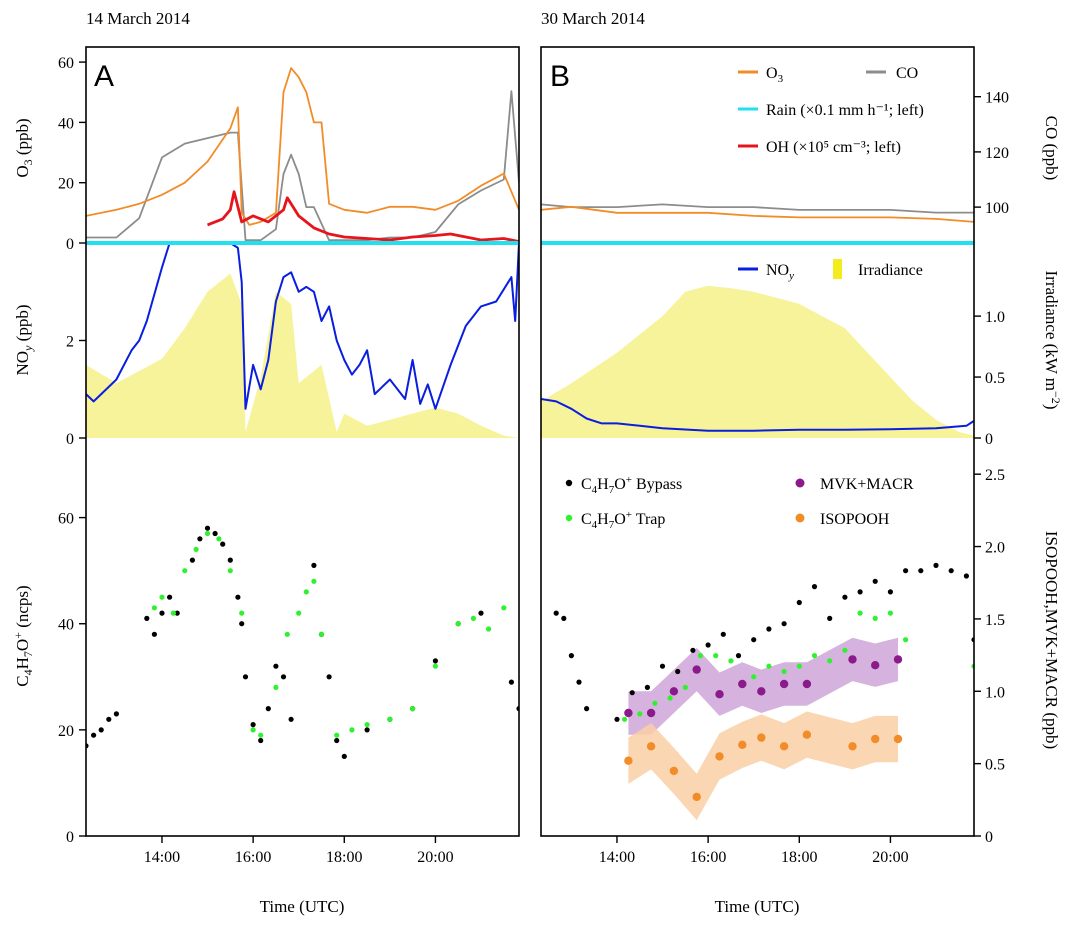  What do you see at coordinates (867, 484) in the screenshot?
I see `legend-mvk-label: MVK+MACR` at bounding box center [867, 484].